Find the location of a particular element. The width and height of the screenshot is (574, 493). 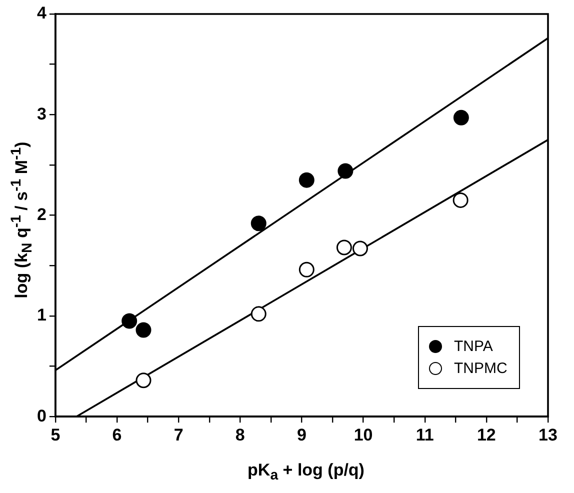

x-tick-label: 7 is located at coordinates (179, 434).